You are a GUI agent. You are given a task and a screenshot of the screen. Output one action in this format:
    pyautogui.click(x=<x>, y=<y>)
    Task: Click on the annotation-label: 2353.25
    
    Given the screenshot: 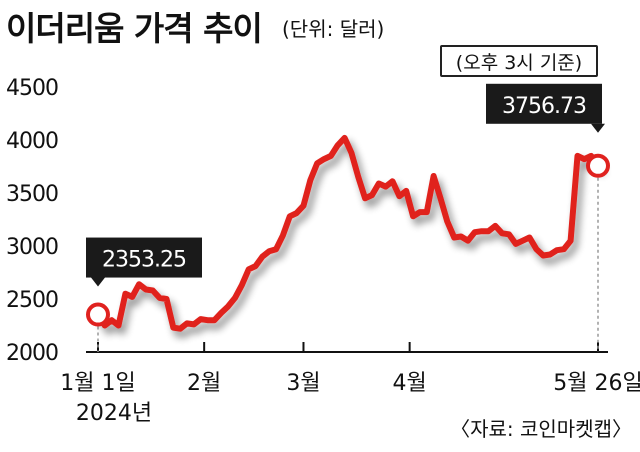 What is the action you would take?
    pyautogui.click(x=144, y=260)
    